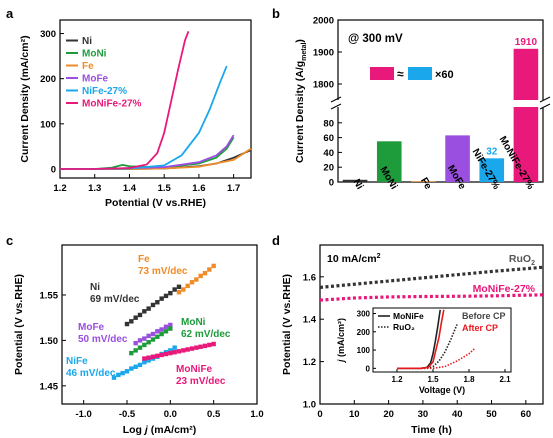 This screenshot has height=438, width=553. What do you see at coordinates (368, 368) in the screenshot?
I see `inset-y-tick-label: 0` at bounding box center [368, 368].